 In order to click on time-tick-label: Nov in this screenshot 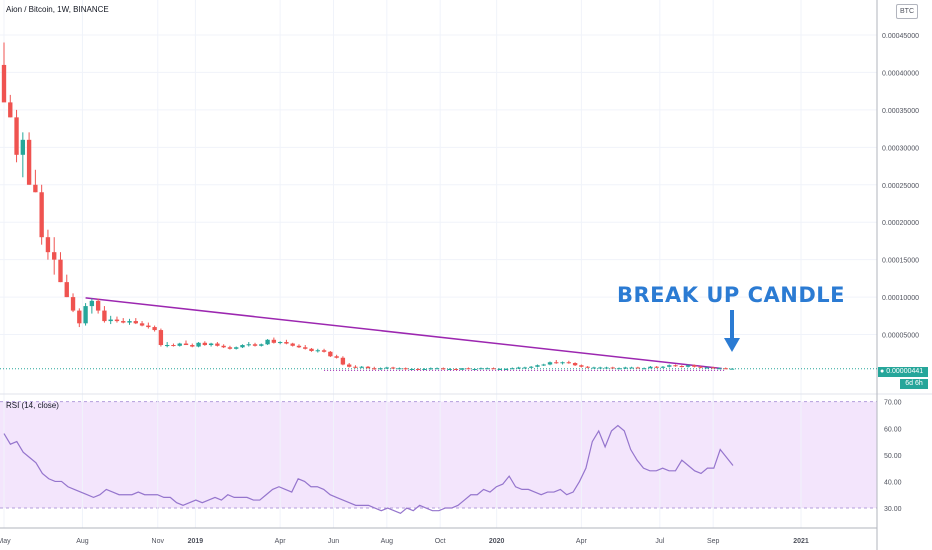, I will do `click(158, 541)`.